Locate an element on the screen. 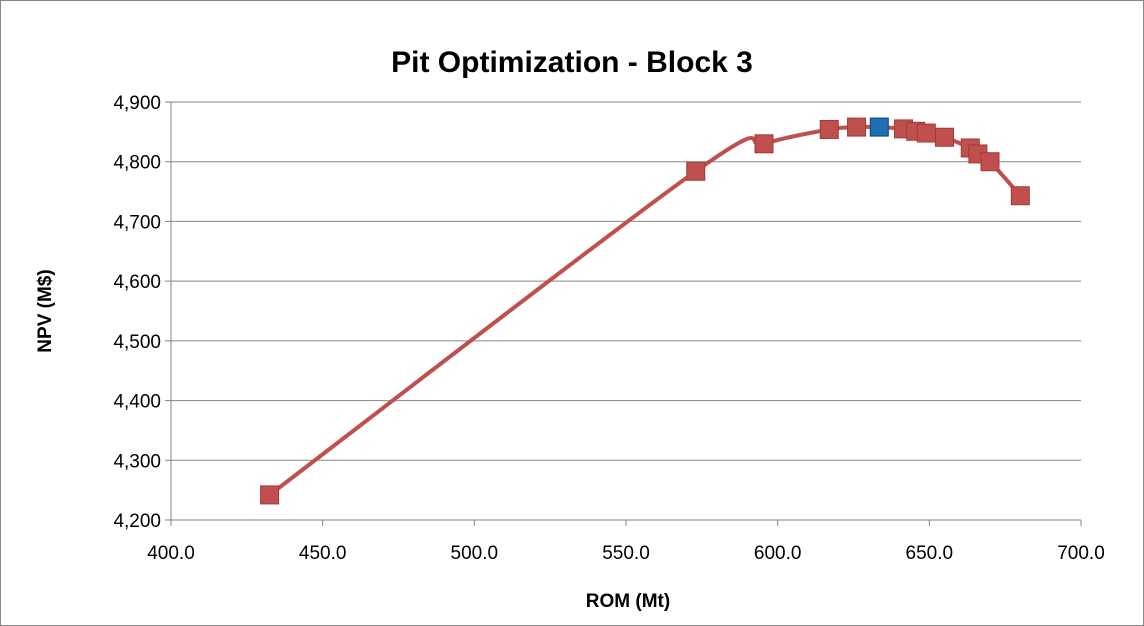 Image resolution: width=1144 pixels, height=626 pixels. y-tick-label: 4,200 is located at coordinates (137, 521).